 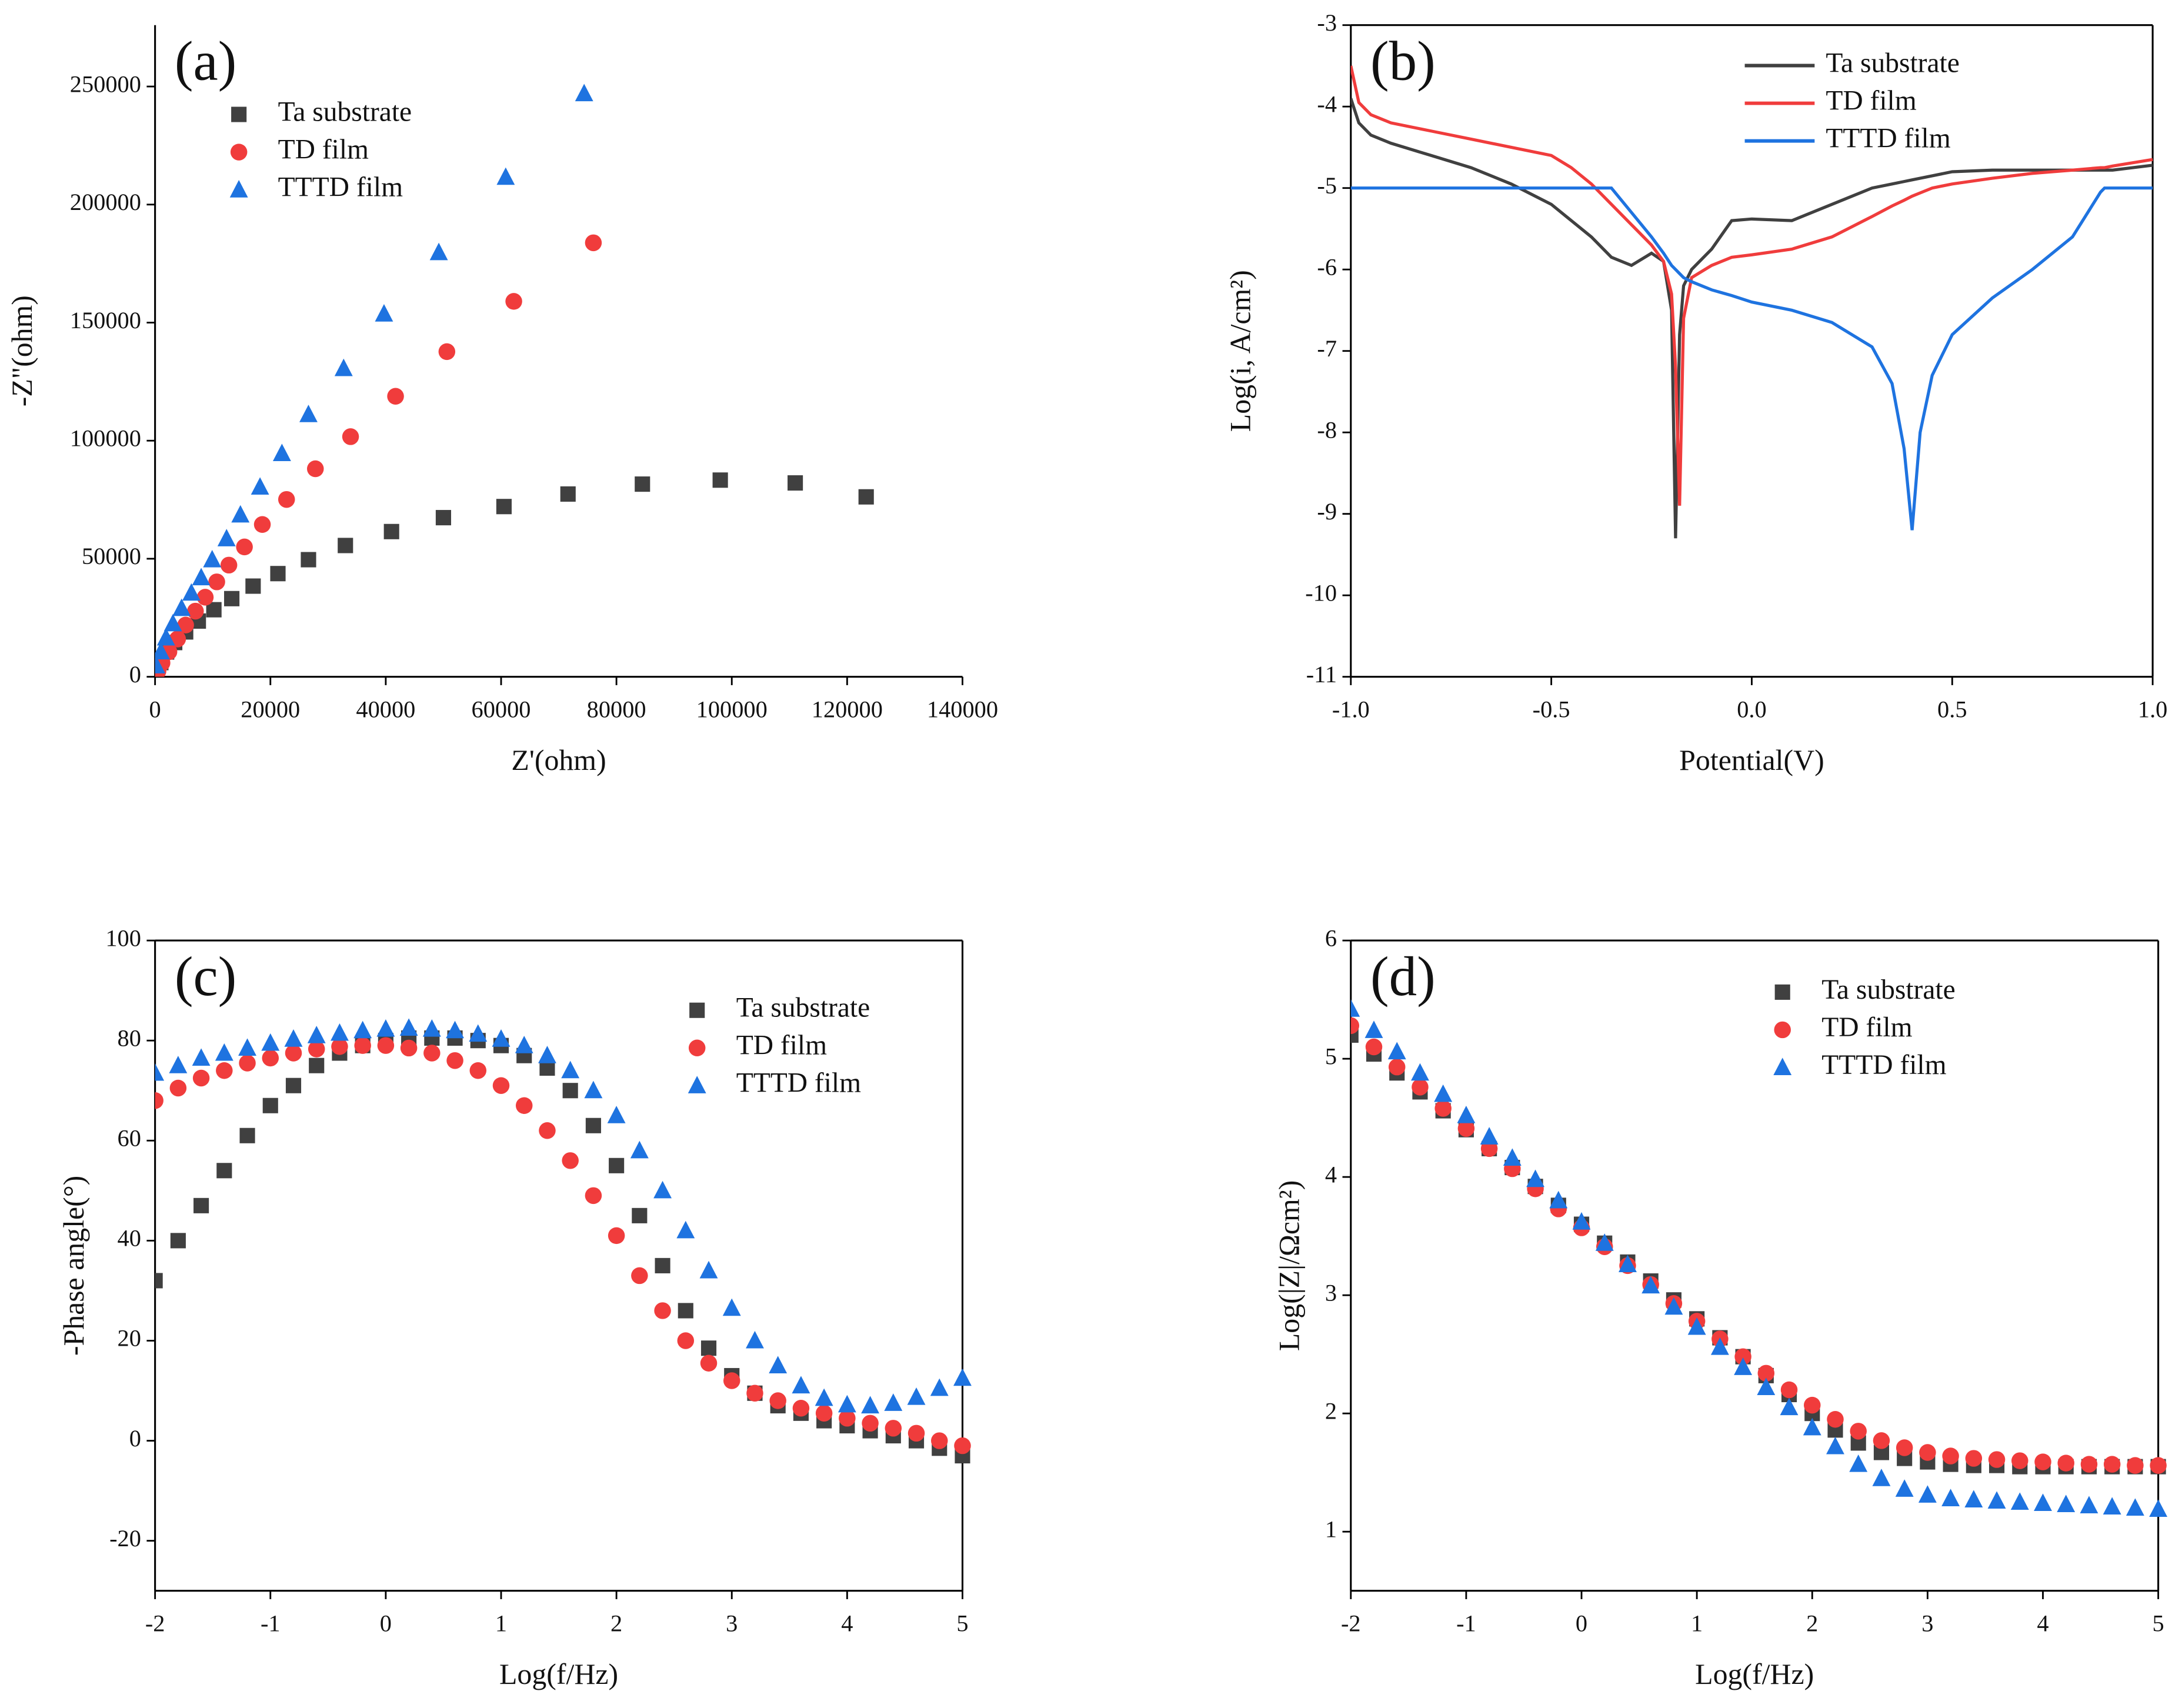 I want to click on legend-label: TD film, so click(x=781, y=1045).